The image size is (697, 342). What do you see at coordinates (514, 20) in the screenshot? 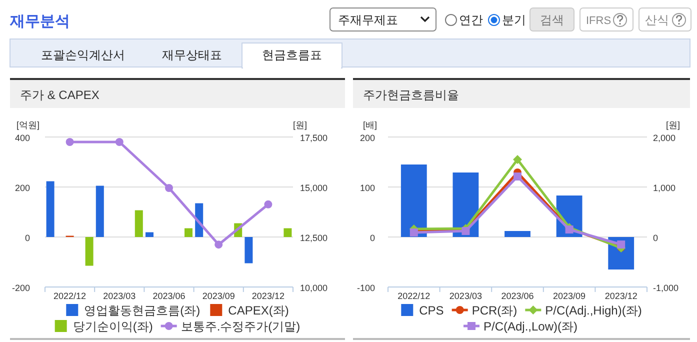
I see `text: 분기` at bounding box center [514, 20].